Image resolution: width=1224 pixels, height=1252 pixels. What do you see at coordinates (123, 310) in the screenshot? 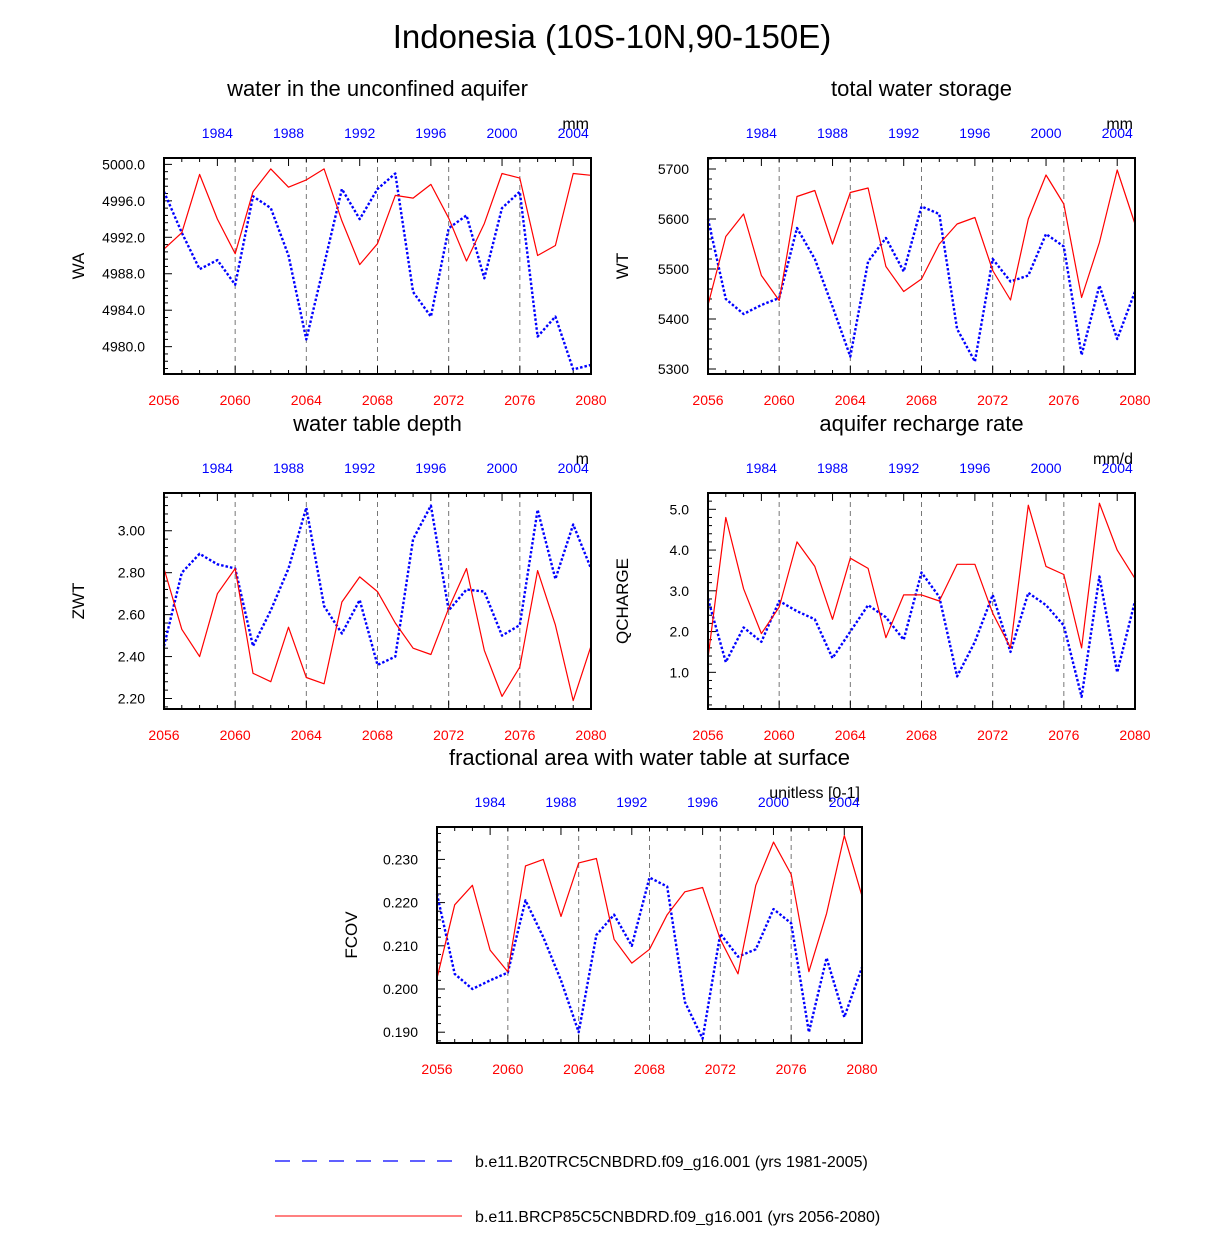
I see `y-tick-label: 4984.0` at bounding box center [123, 310].